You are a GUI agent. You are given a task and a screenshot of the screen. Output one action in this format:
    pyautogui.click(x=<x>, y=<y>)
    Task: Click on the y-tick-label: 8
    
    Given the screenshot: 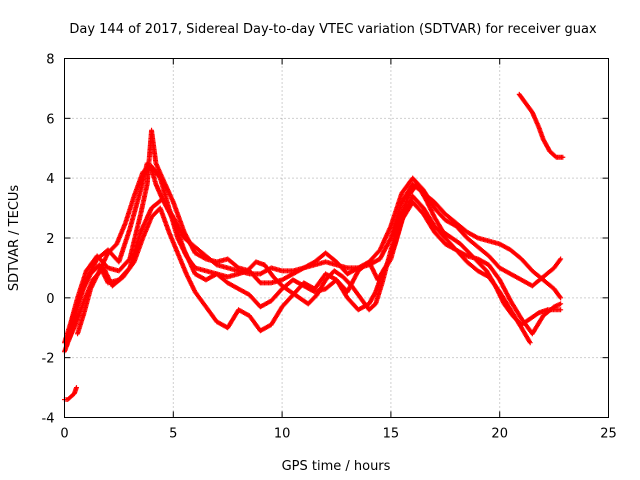 What is the action you would take?
    pyautogui.click(x=50, y=60)
    